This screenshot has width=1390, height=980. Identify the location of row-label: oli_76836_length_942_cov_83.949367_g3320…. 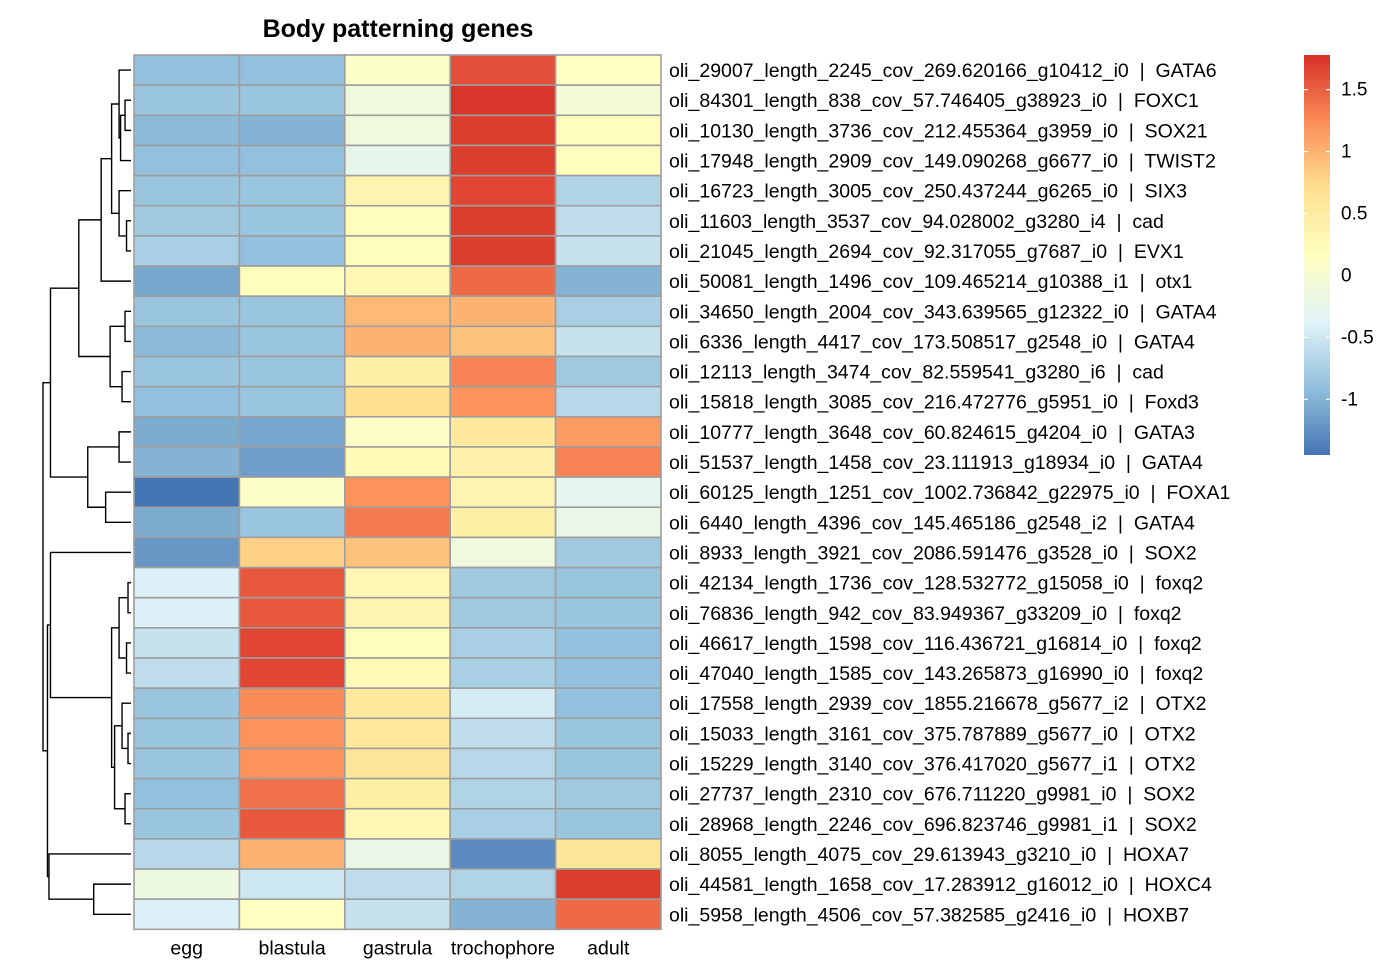
(925, 614).